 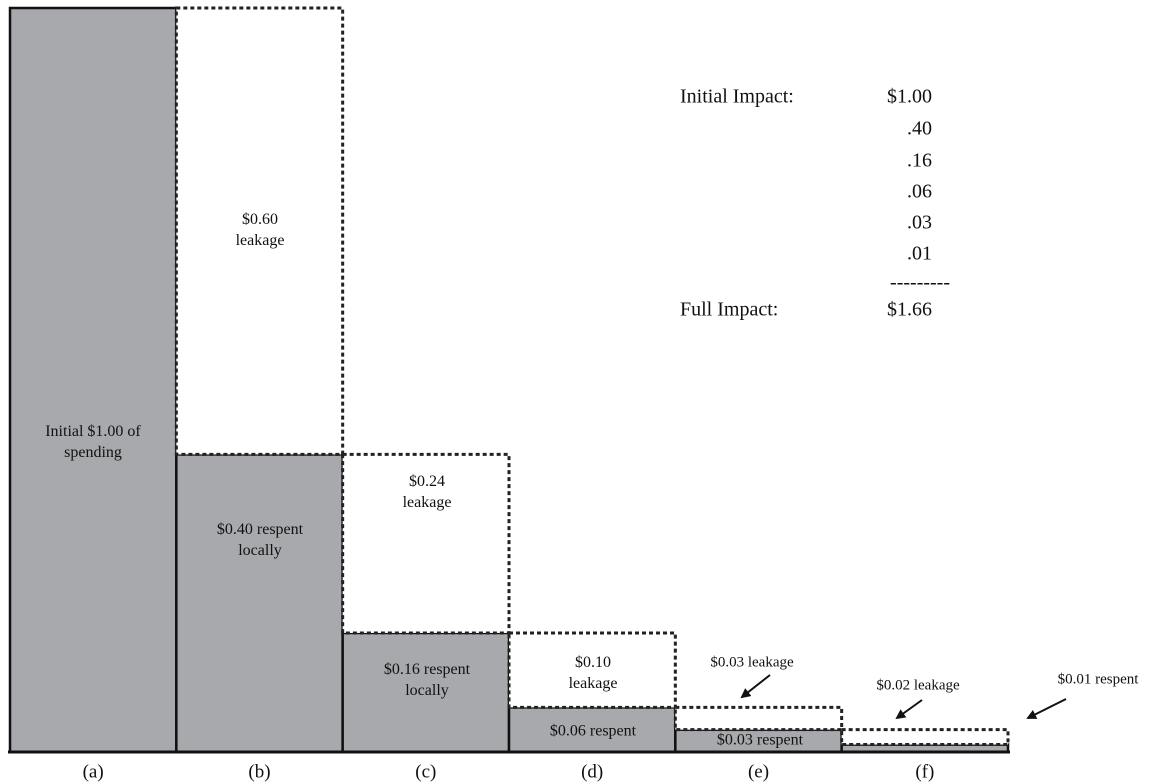 I want to click on data-label: $0.16 respent locally, so click(x=427, y=680).